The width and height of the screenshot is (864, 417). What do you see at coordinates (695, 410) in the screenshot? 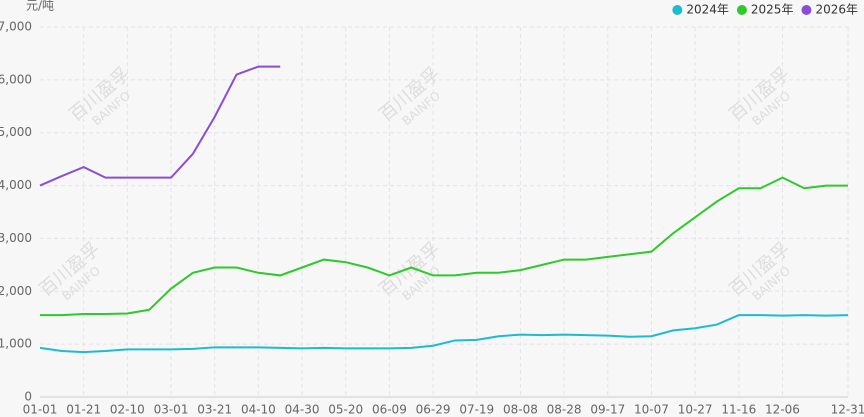
I see `x-tick-label: 10-27` at bounding box center [695, 410].